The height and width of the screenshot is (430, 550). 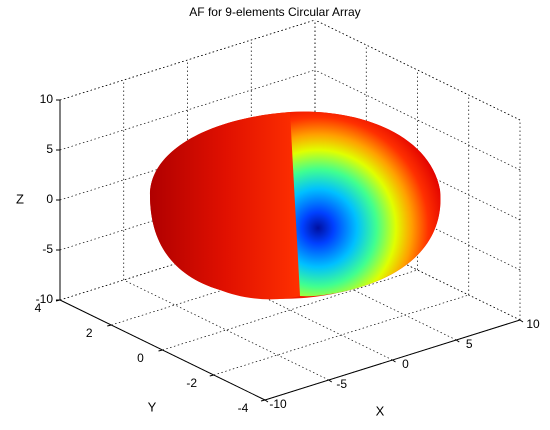 What do you see at coordinates (341, 384) in the screenshot?
I see `x-tick-label: -5` at bounding box center [341, 384].